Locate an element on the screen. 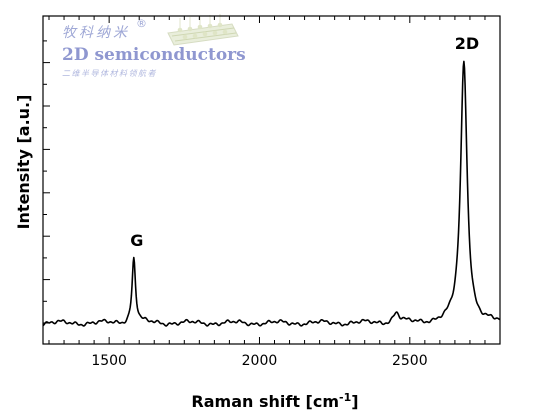 The height and width of the screenshot is (419, 535). watermark-brand-en: 2D semiconductors is located at coordinates (154, 55).